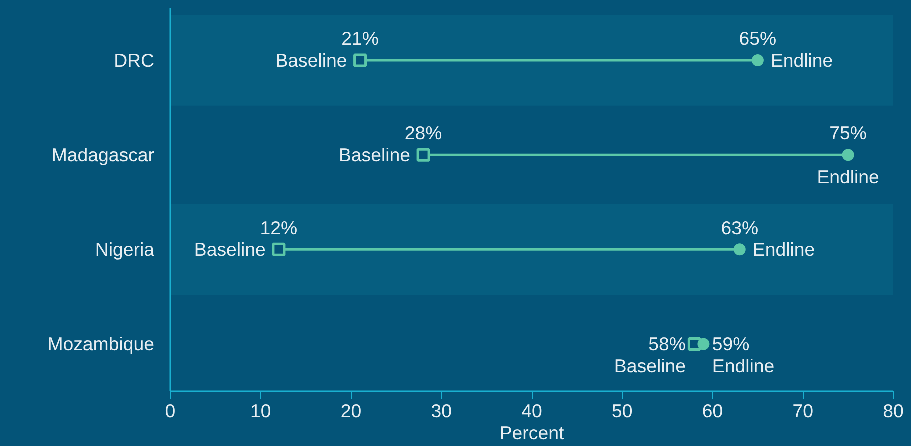  I want to click on series-label: Endline, so click(802, 61).